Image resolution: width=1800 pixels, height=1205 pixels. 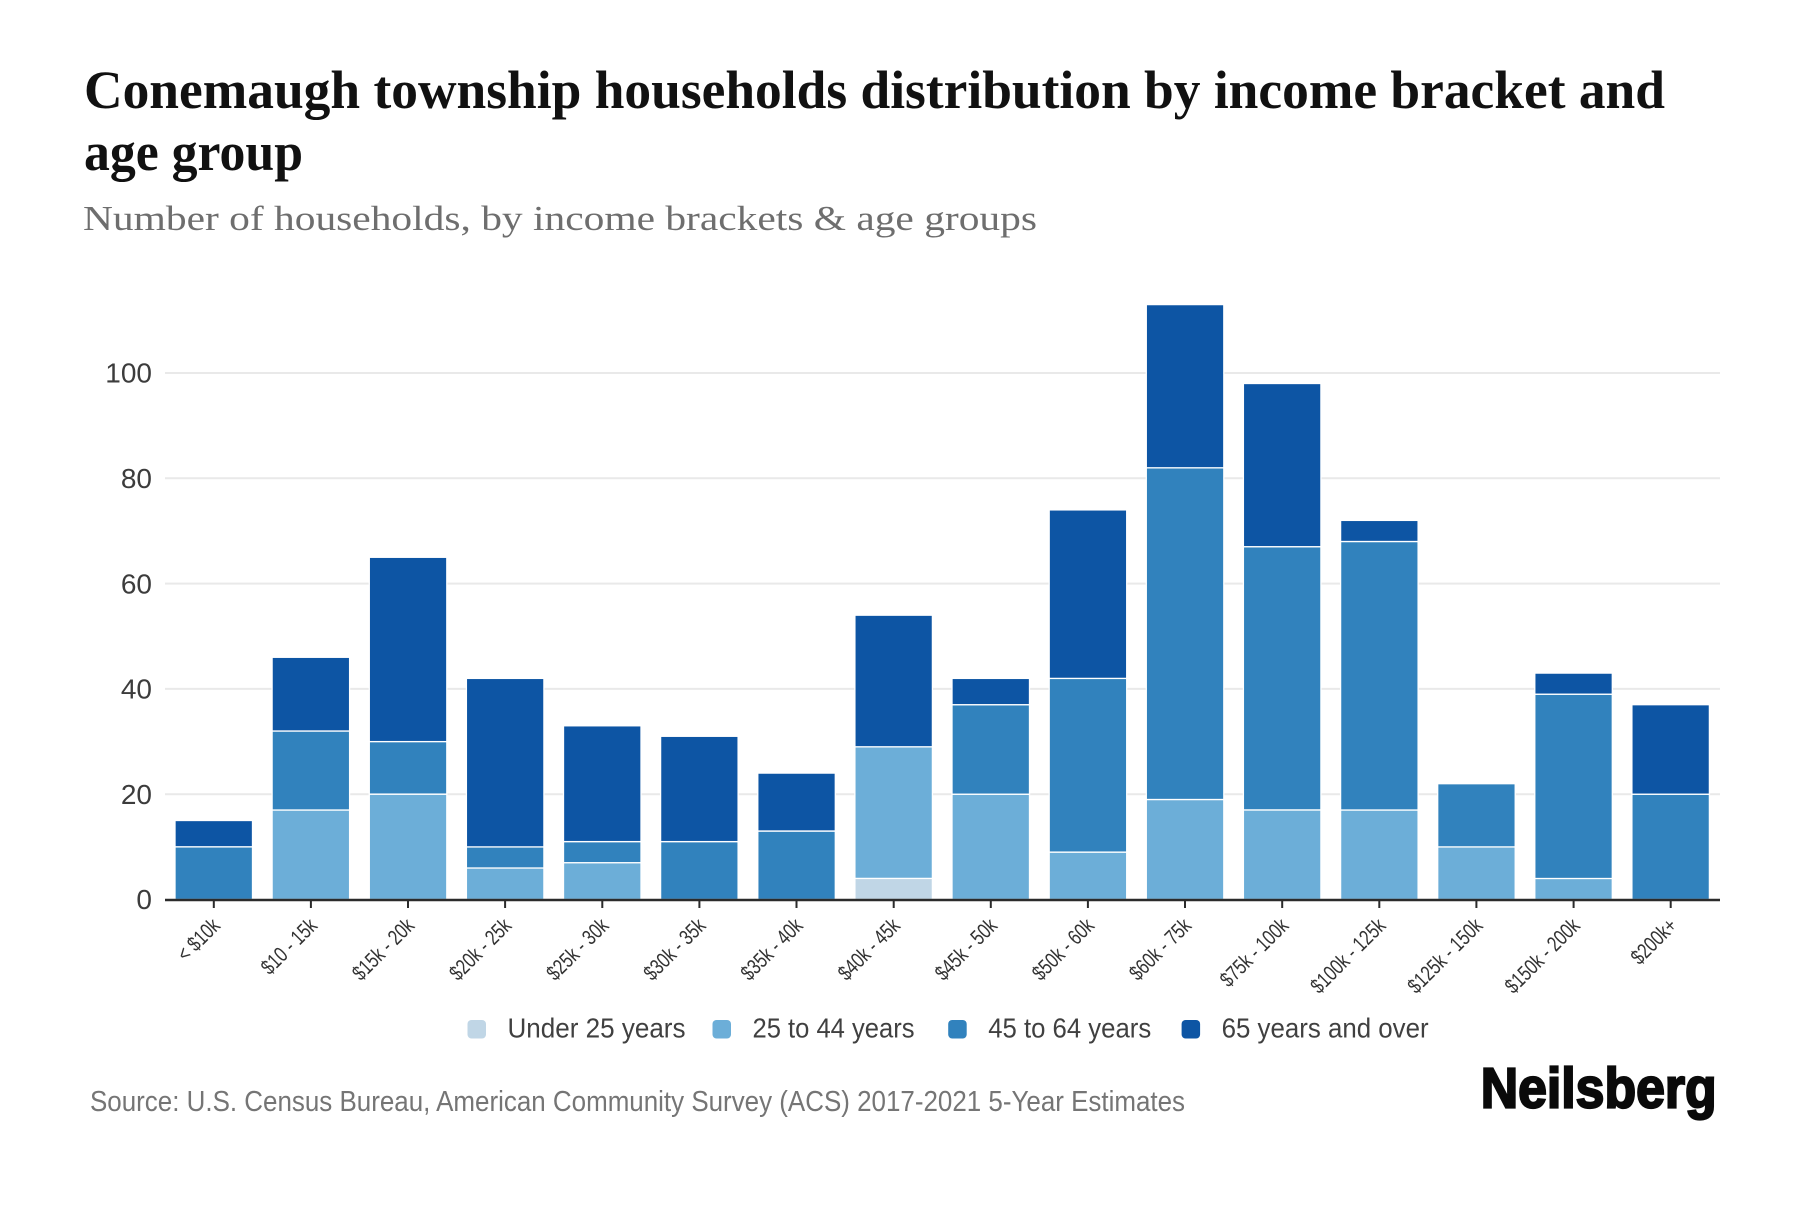 I want to click on svg-text: 100, so click(x=128, y=373).